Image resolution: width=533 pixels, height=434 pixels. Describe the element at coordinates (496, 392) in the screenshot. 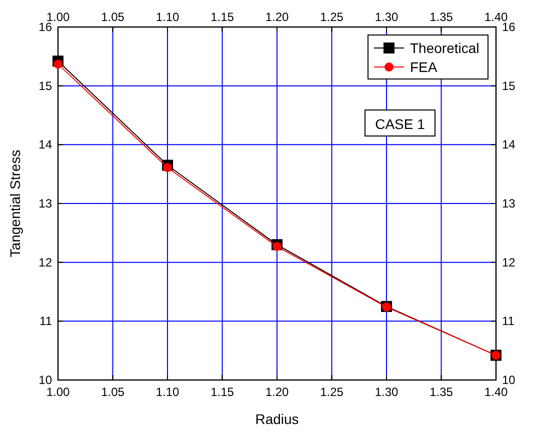

I see `x2-tick-label: 1.40` at that location.